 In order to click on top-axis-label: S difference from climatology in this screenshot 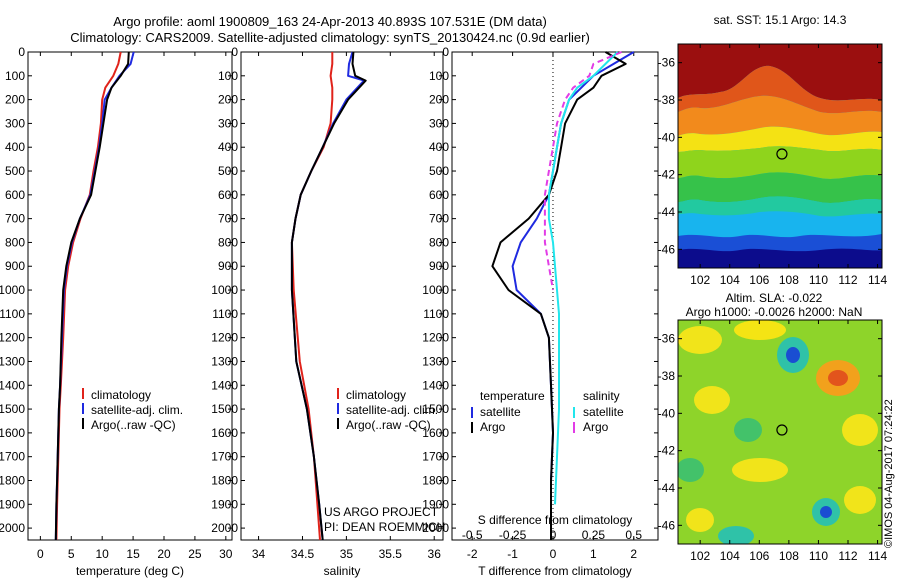, I will do `click(555, 520)`.